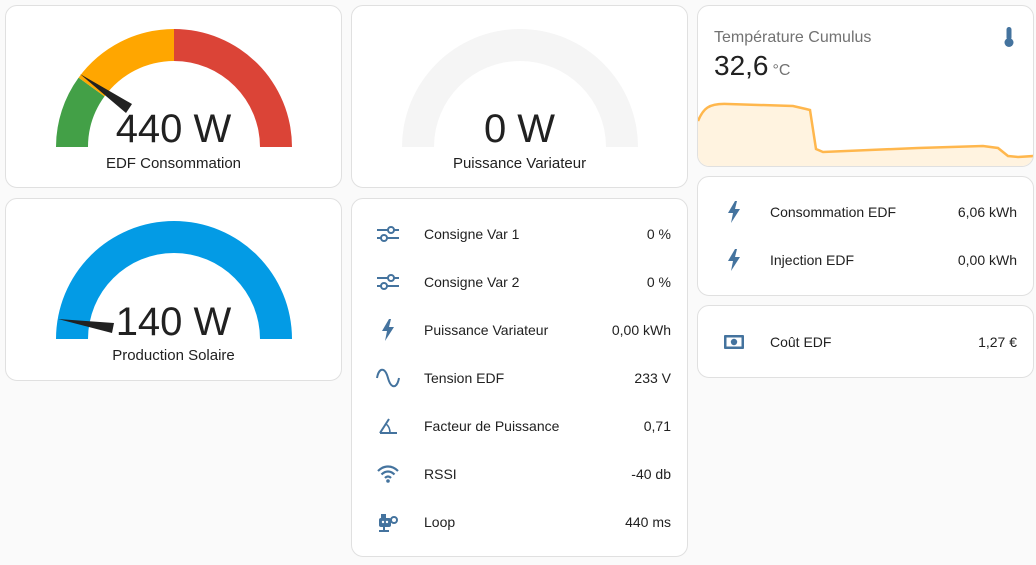  What do you see at coordinates (648, 522) in the screenshot?
I see `entity-value: 440 ms` at bounding box center [648, 522].